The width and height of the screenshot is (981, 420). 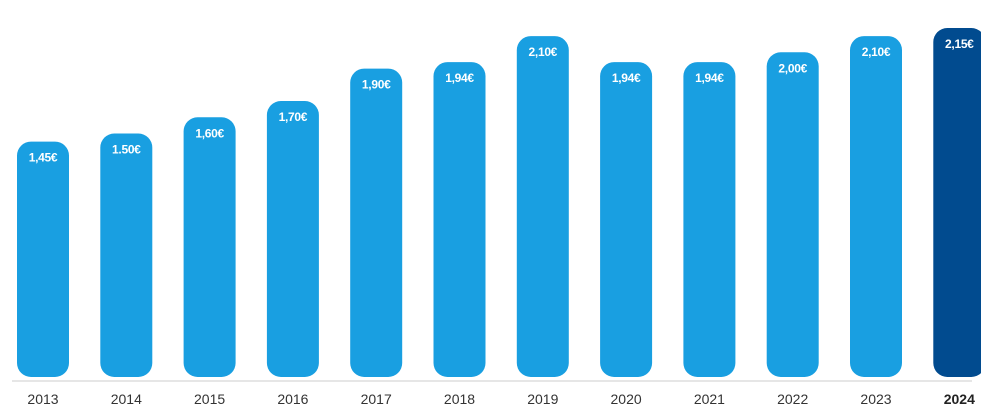 What do you see at coordinates (126, 255) in the screenshot?
I see `bar-2014` at bounding box center [126, 255].